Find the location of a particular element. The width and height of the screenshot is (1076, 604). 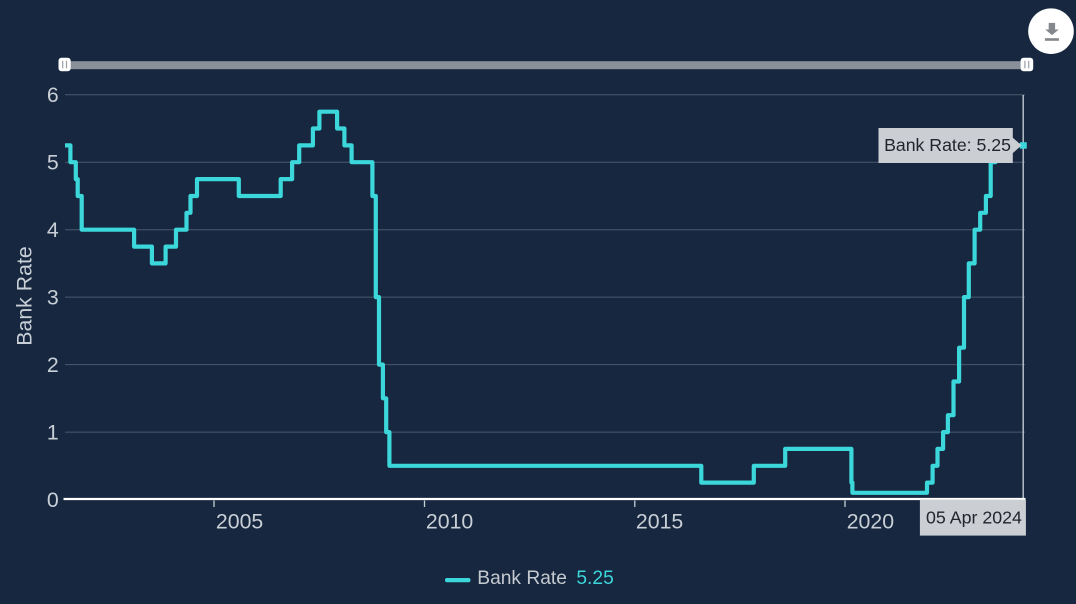

svg-text: 2015 is located at coordinates (659, 522).